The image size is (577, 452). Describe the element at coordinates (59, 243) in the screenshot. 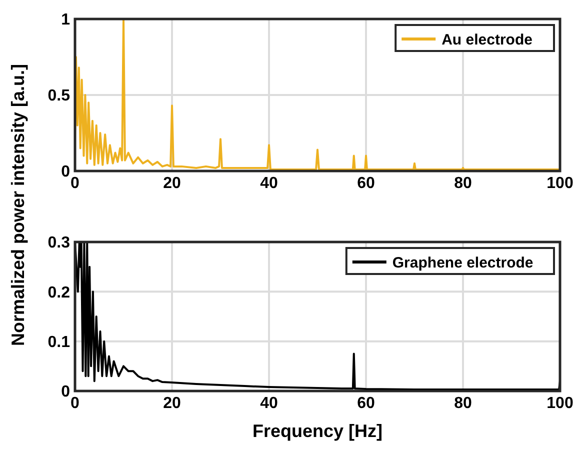

I see `y-tick-label: 0.3` at that location.